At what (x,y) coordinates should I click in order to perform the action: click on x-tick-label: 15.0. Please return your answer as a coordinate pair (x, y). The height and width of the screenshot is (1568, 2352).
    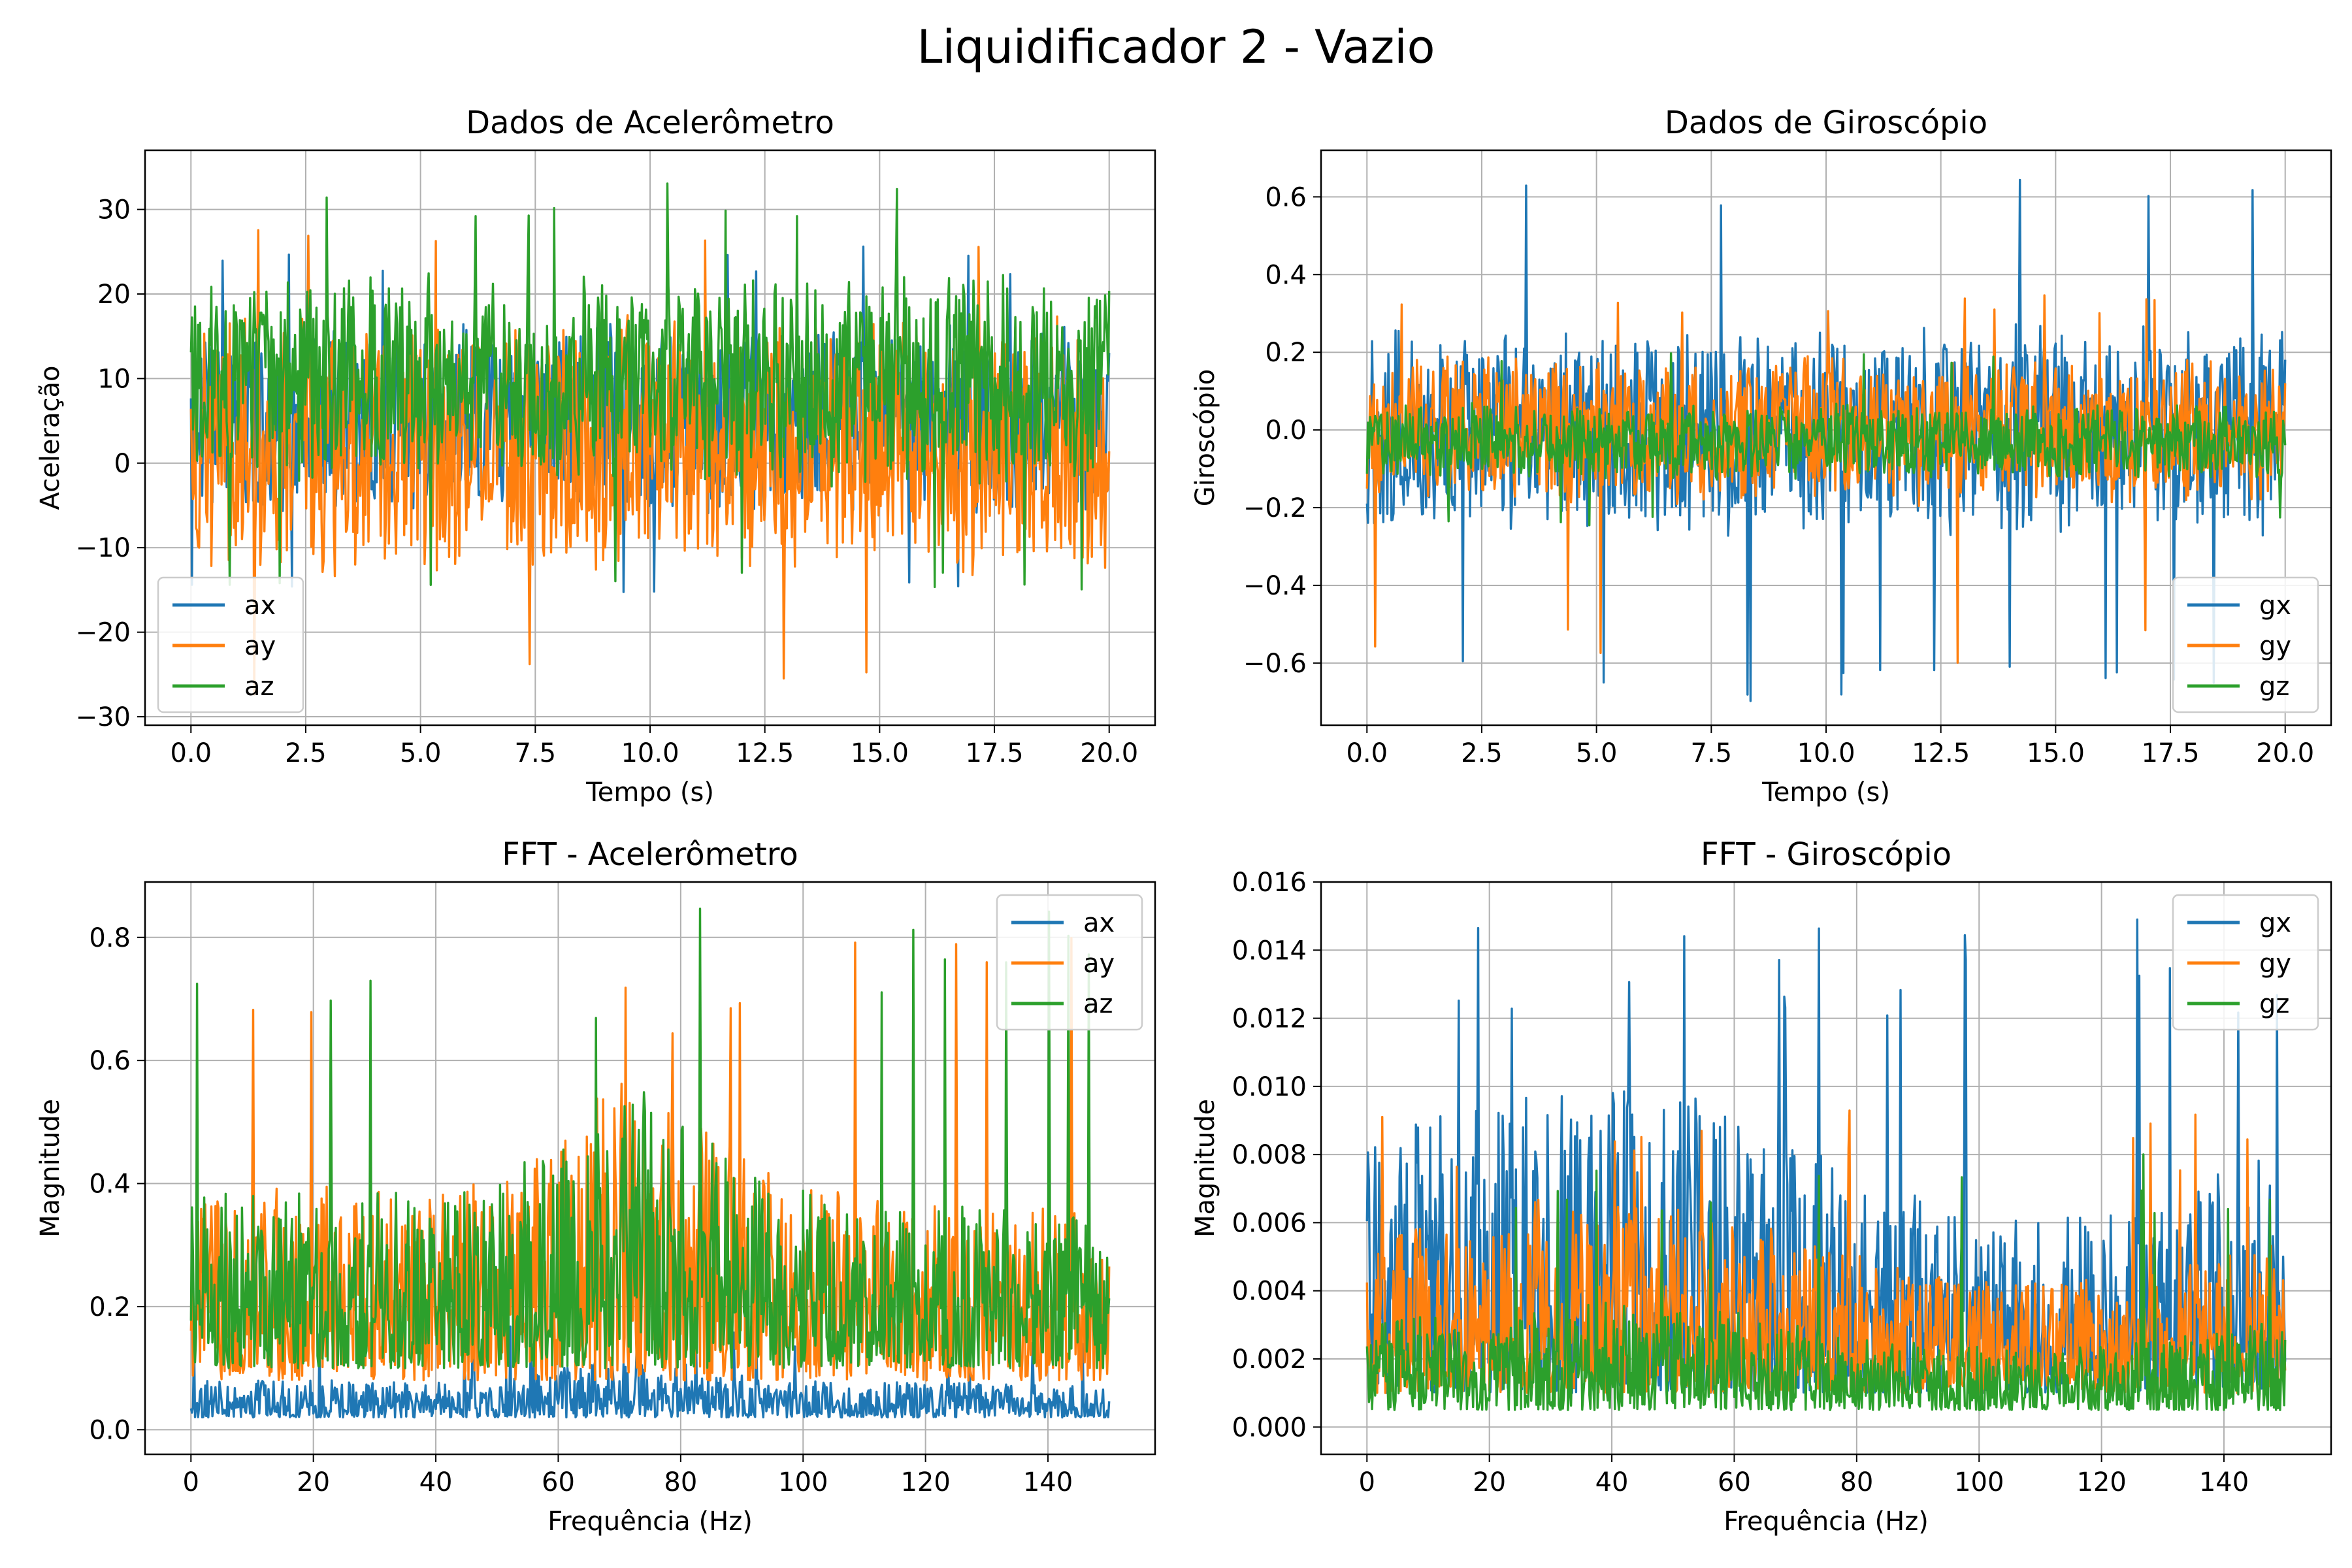
    Looking at the image, I should click on (2056, 753).